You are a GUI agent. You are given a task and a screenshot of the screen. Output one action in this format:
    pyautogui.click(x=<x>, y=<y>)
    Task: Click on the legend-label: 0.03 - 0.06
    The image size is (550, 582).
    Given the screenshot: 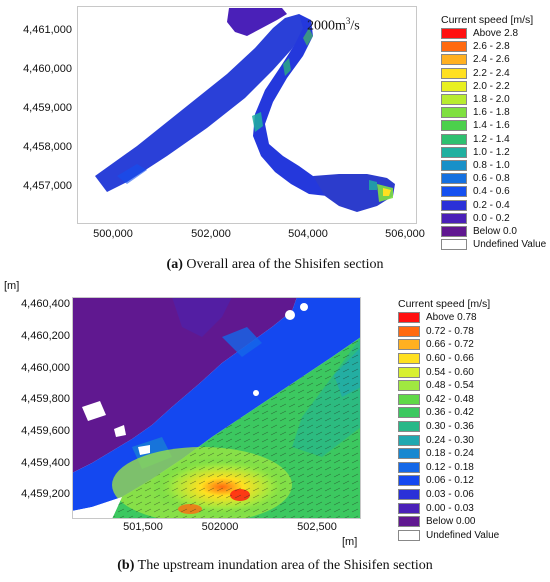 What is the action you would take?
    pyautogui.click(x=450, y=495)
    